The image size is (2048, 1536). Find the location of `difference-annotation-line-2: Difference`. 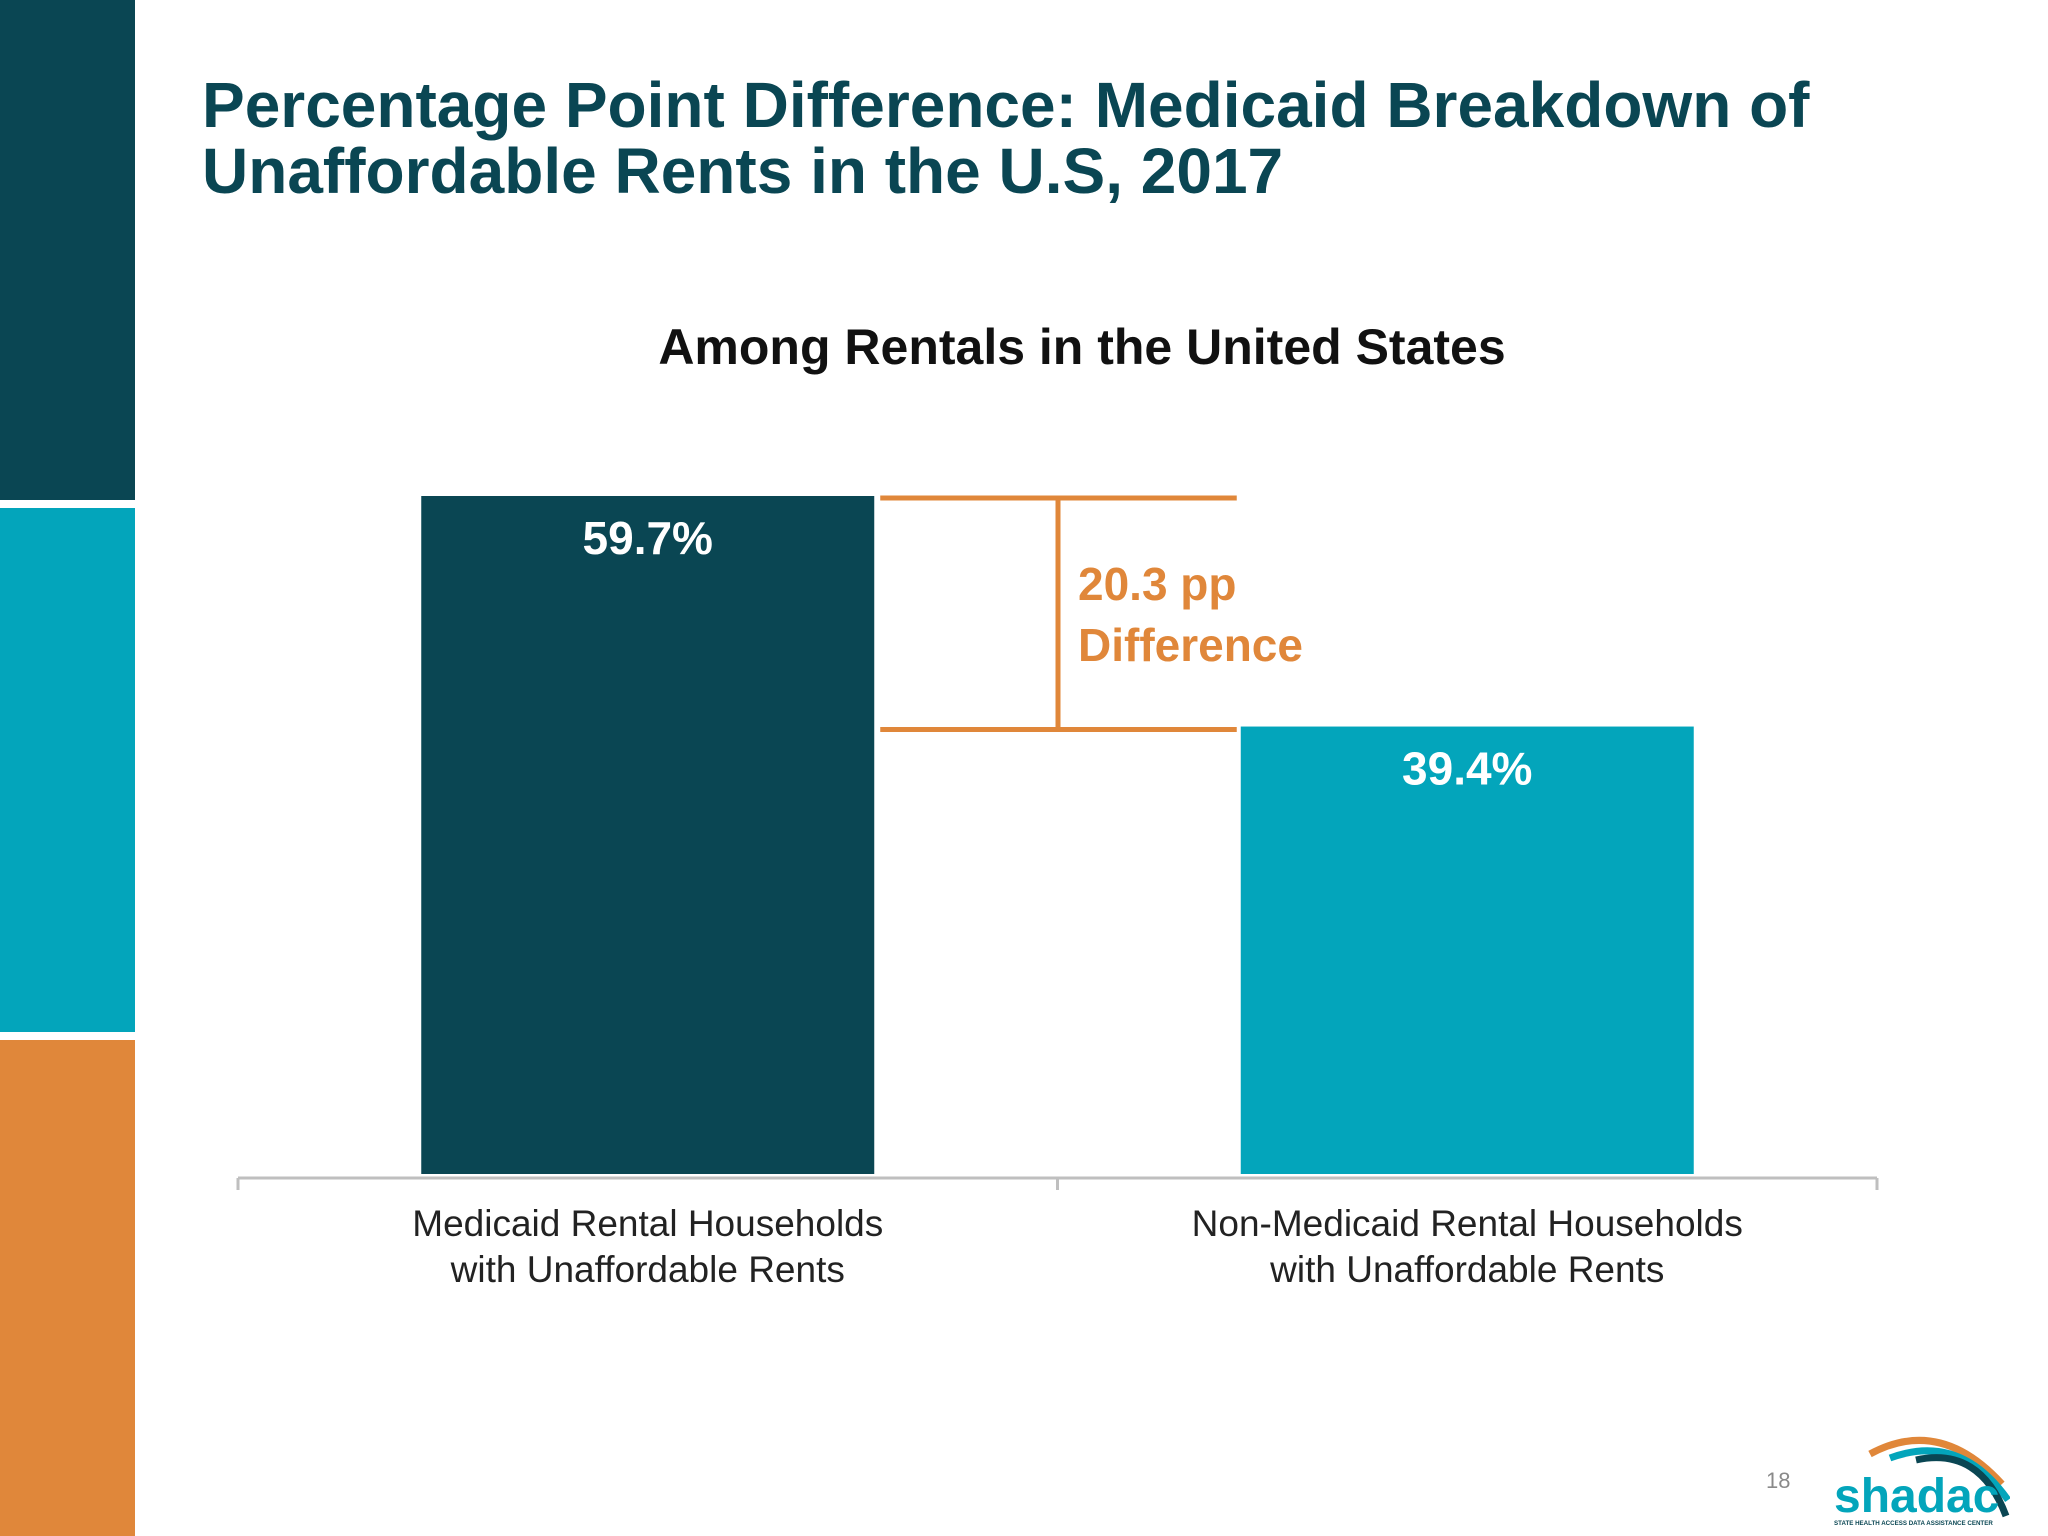

difference-annotation-line-2: Difference is located at coordinates (1190, 645).